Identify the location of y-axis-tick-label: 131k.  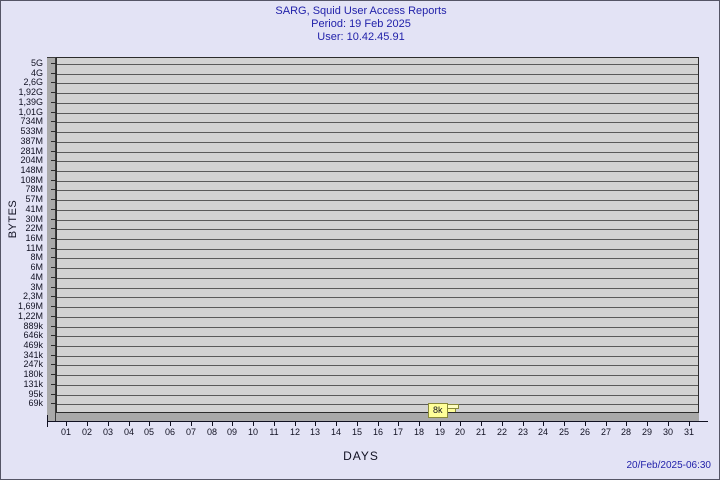
(33, 384).